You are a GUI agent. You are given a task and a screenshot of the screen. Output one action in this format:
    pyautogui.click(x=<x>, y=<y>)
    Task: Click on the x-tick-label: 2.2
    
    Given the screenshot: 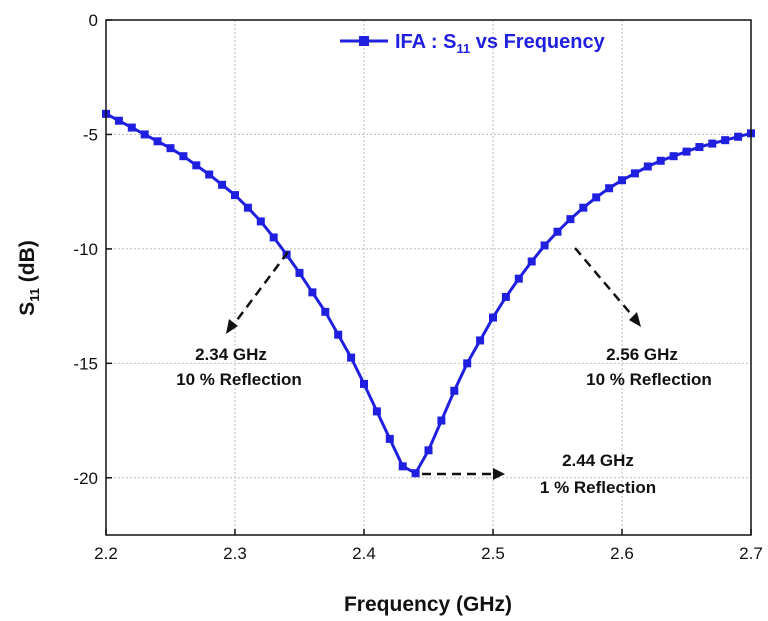 What is the action you would take?
    pyautogui.click(x=106, y=553)
    